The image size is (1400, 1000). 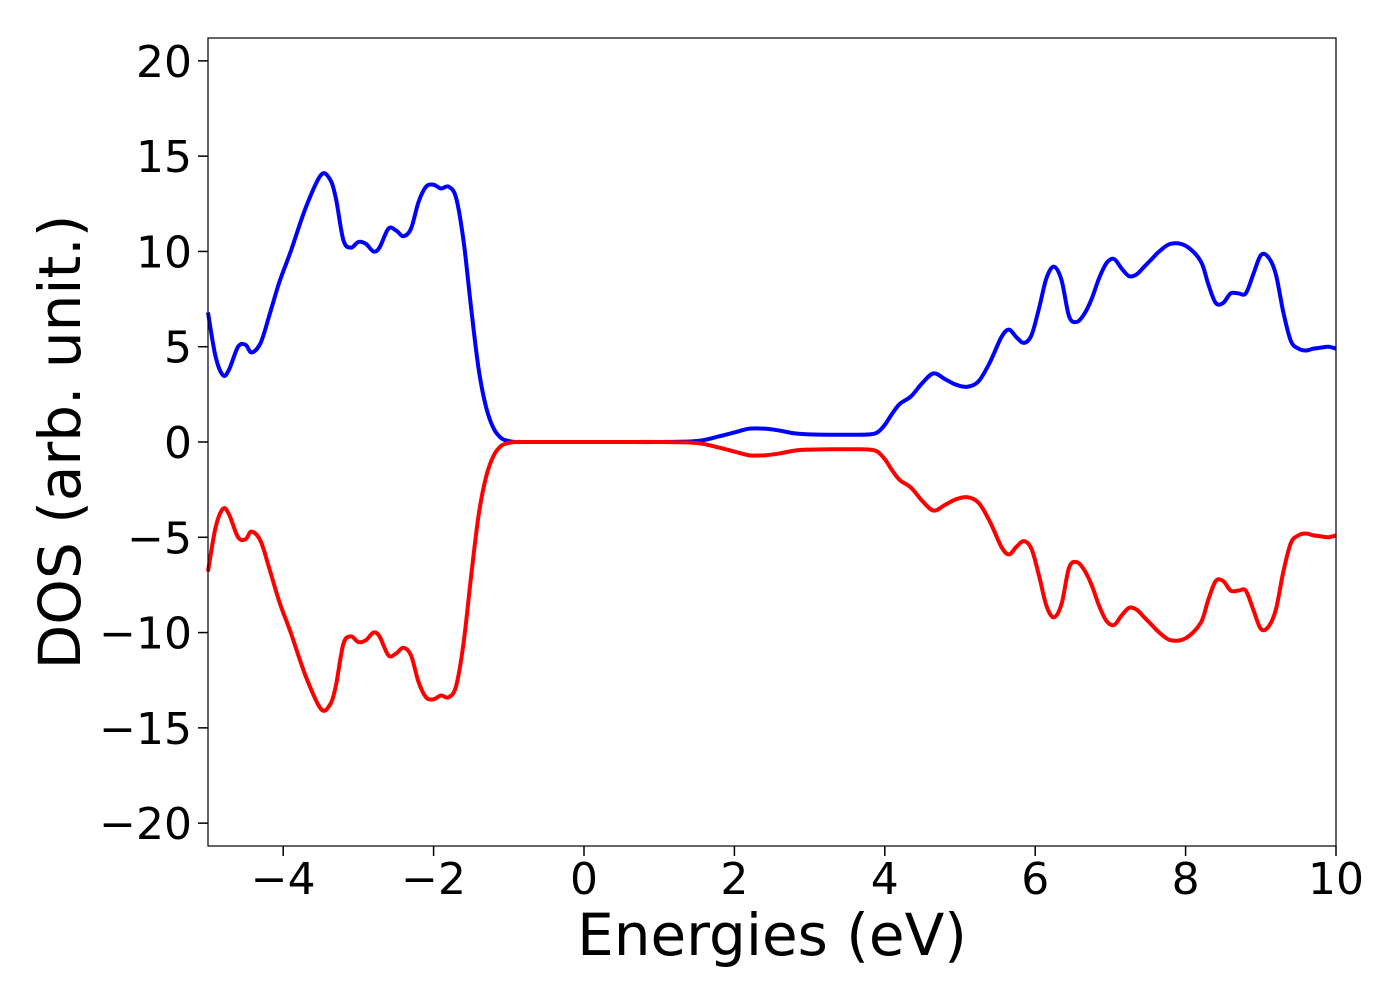 I want to click on x-tick-label: 2, so click(x=734, y=879).